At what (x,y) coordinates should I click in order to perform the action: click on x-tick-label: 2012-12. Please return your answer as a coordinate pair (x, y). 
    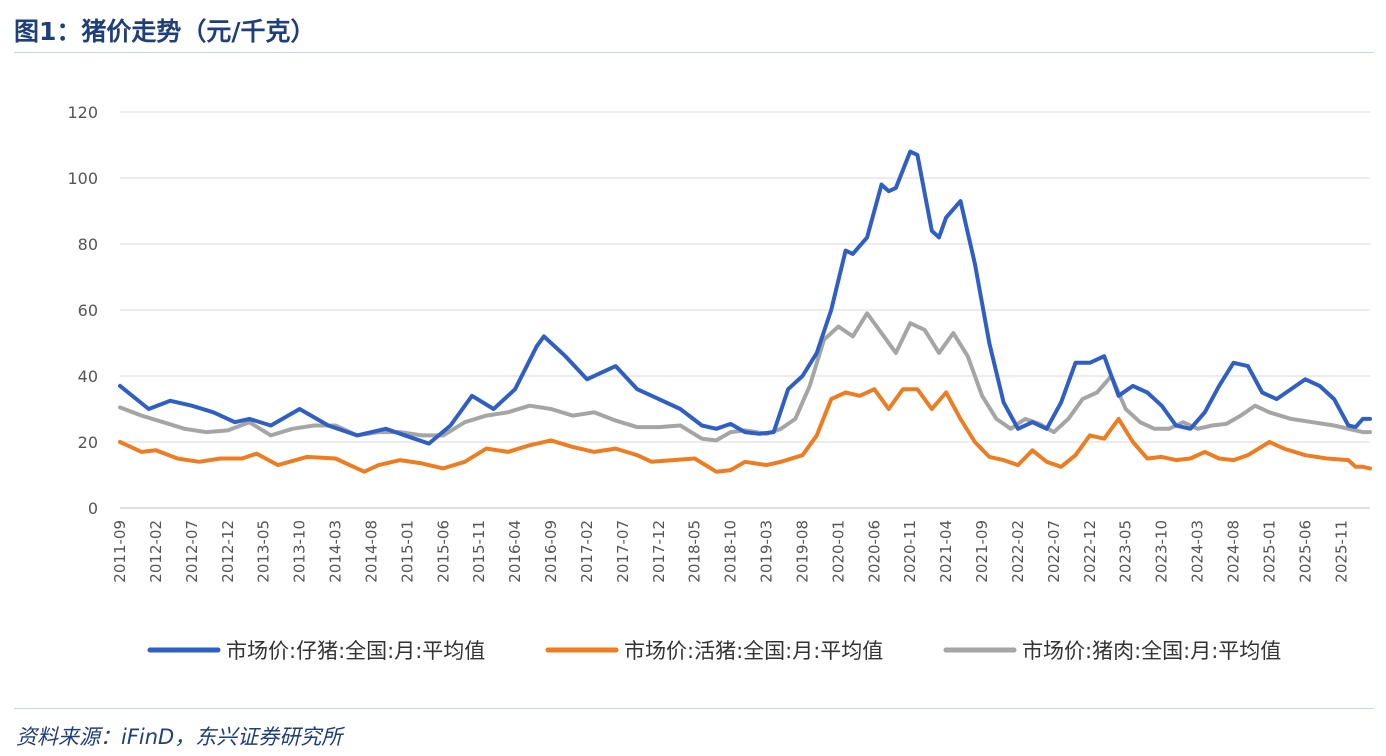
    Looking at the image, I should click on (228, 551).